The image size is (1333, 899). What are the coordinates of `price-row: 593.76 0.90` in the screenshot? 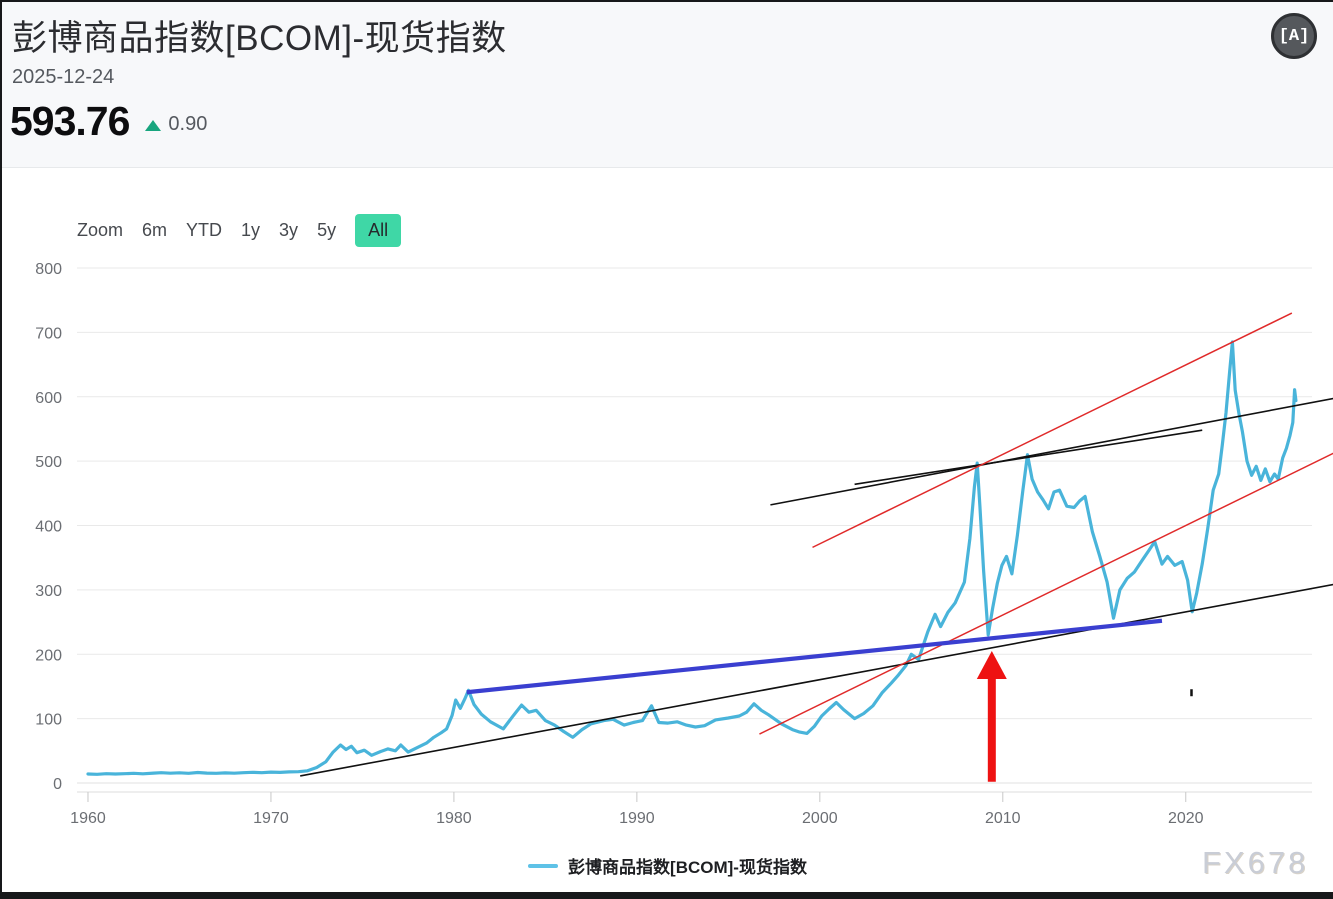 It's located at (108, 121).